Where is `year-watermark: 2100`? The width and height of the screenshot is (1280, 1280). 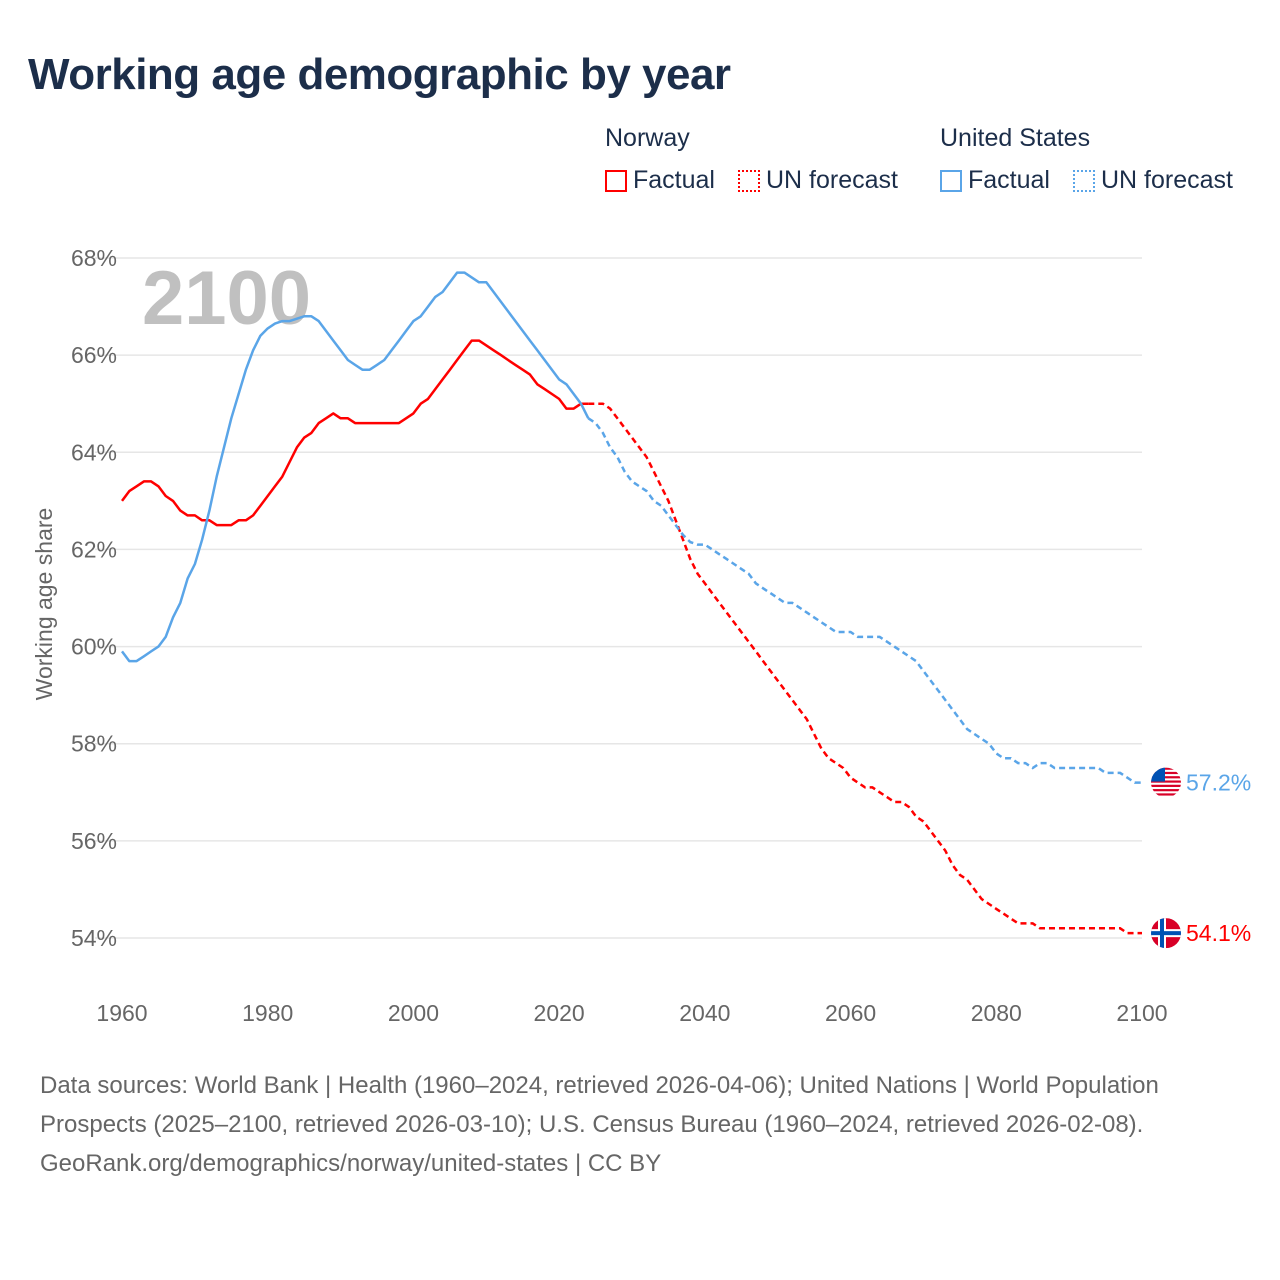 year-watermark: 2100 is located at coordinates (226, 298).